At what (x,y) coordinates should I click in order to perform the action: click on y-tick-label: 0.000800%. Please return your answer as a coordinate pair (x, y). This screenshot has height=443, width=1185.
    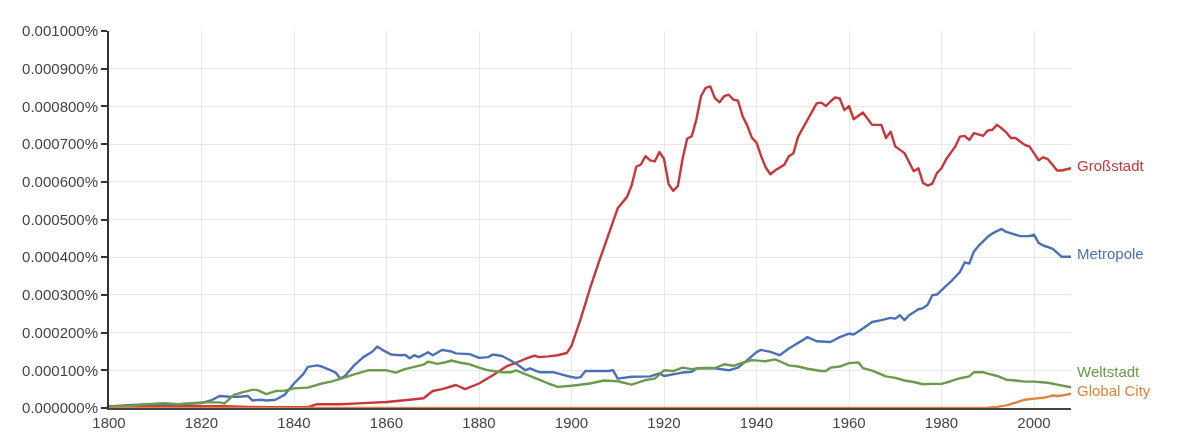
    Looking at the image, I should click on (60, 106).